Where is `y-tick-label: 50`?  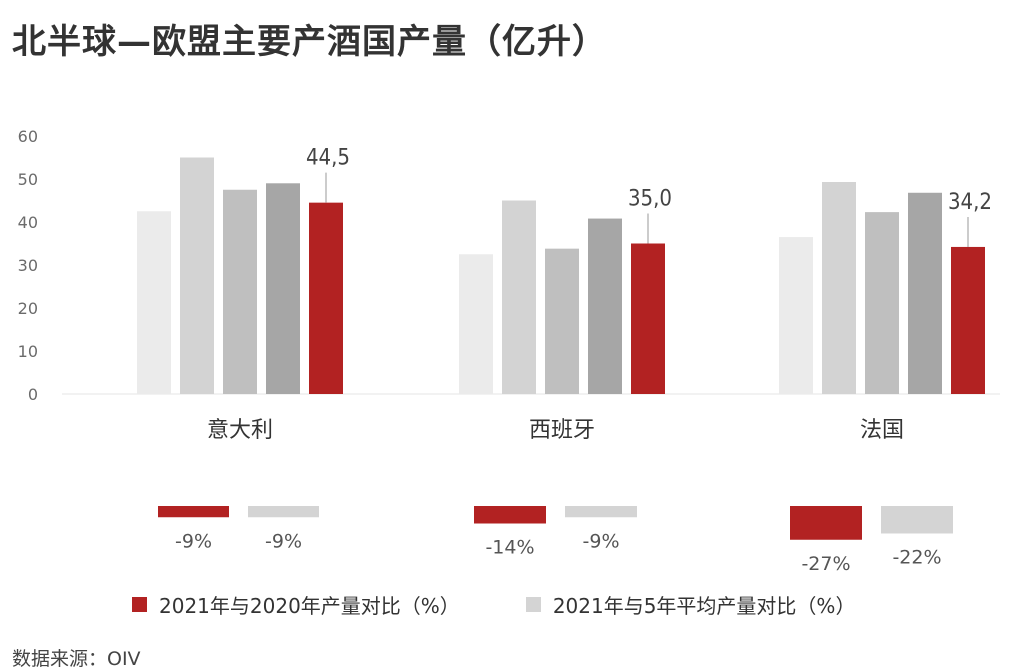
y-tick-label: 50 is located at coordinates (28, 179).